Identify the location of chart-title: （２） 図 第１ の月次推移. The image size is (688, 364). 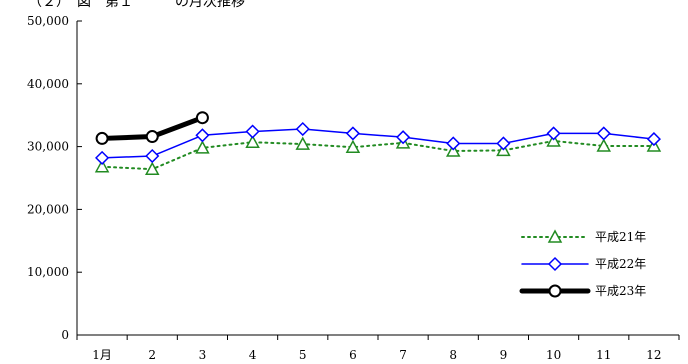
(136, 5).